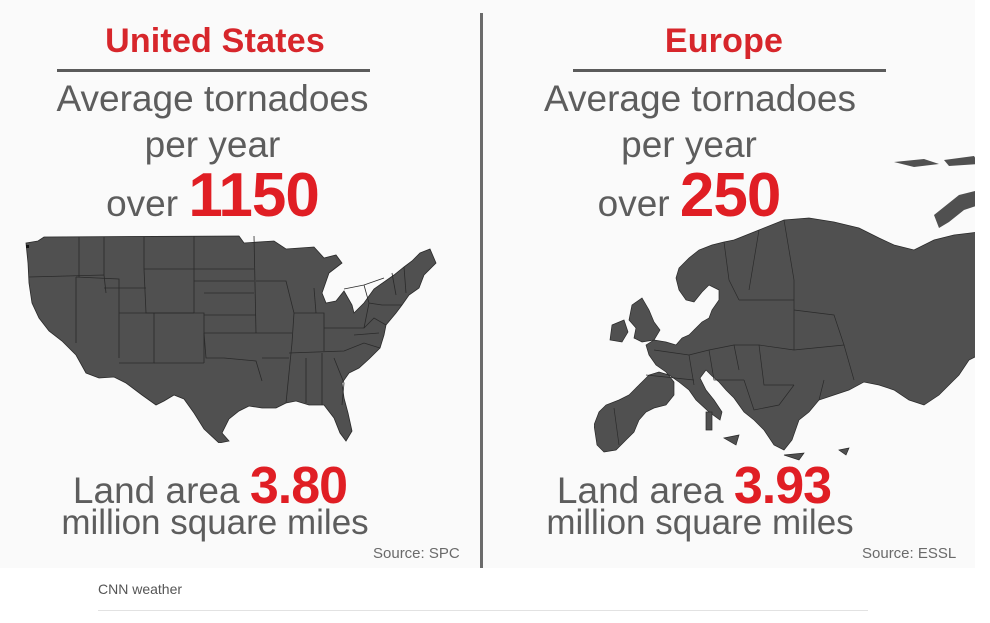  Describe the element at coordinates (213, 70) in the screenshot. I see `us-title-underline` at that location.